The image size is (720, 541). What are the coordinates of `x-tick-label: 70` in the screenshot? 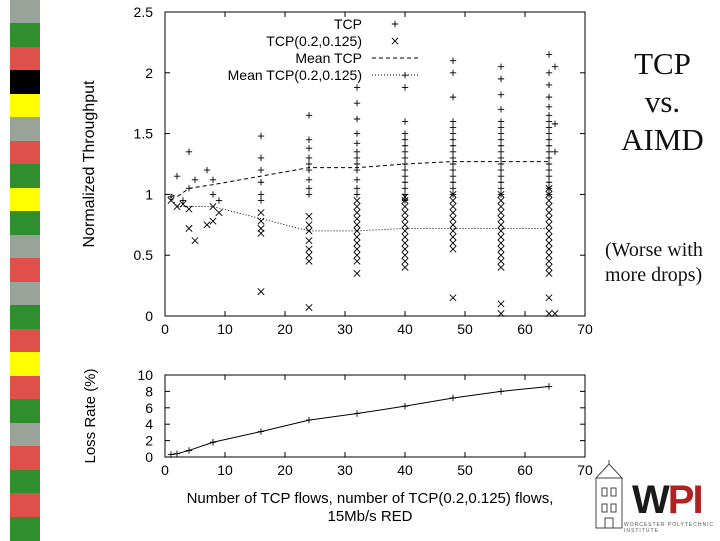 It's located at (585, 329).